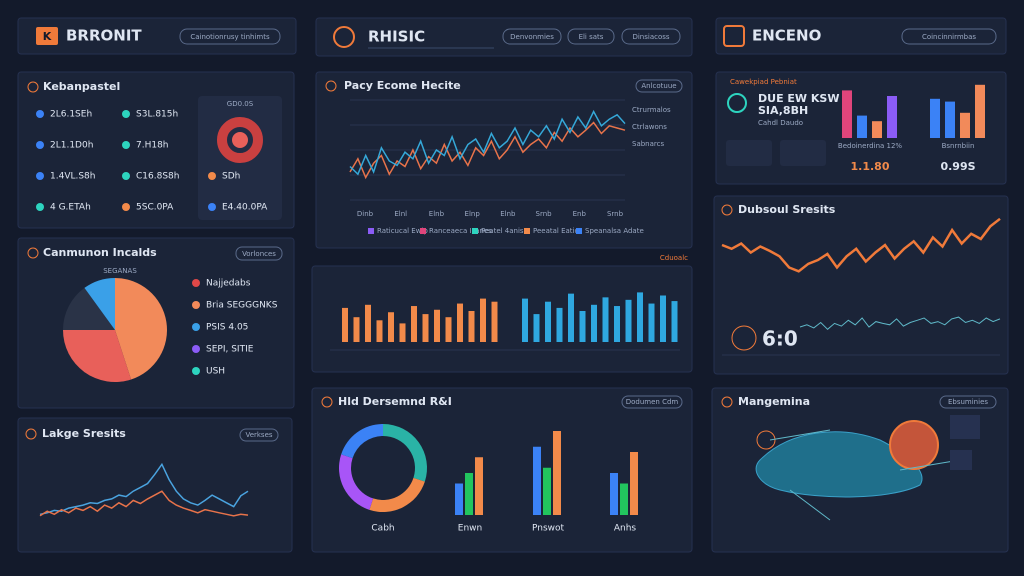 The height and width of the screenshot is (576, 1024). What do you see at coordinates (230, 350) in the screenshot?
I see `legend-label: SEPI, SITIE` at bounding box center [230, 350].